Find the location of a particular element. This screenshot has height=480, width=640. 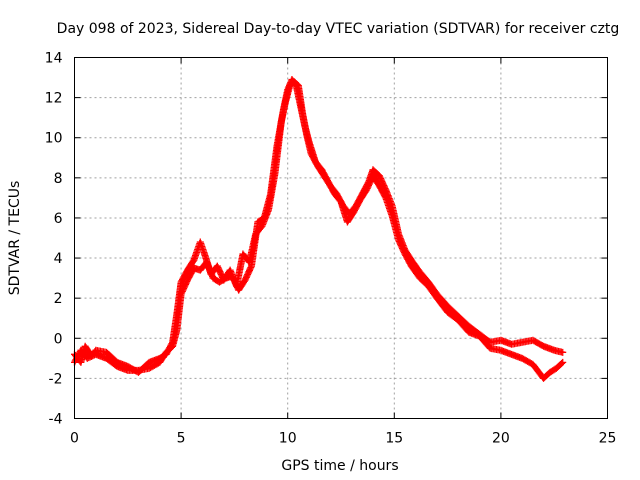

x-tick-label: 0 is located at coordinates (74, 439).